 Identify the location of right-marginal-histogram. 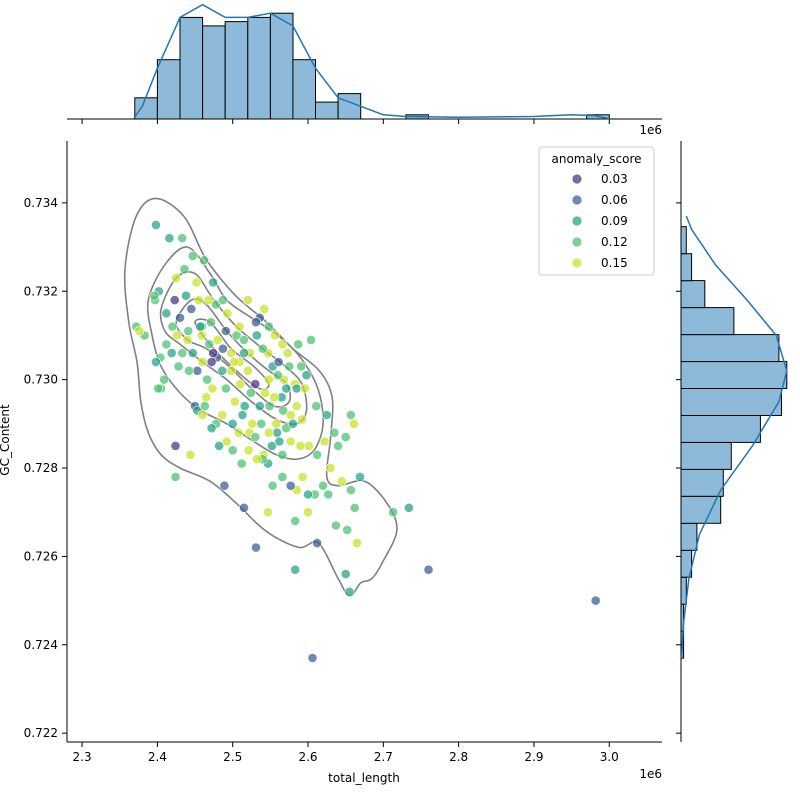
(732, 441).